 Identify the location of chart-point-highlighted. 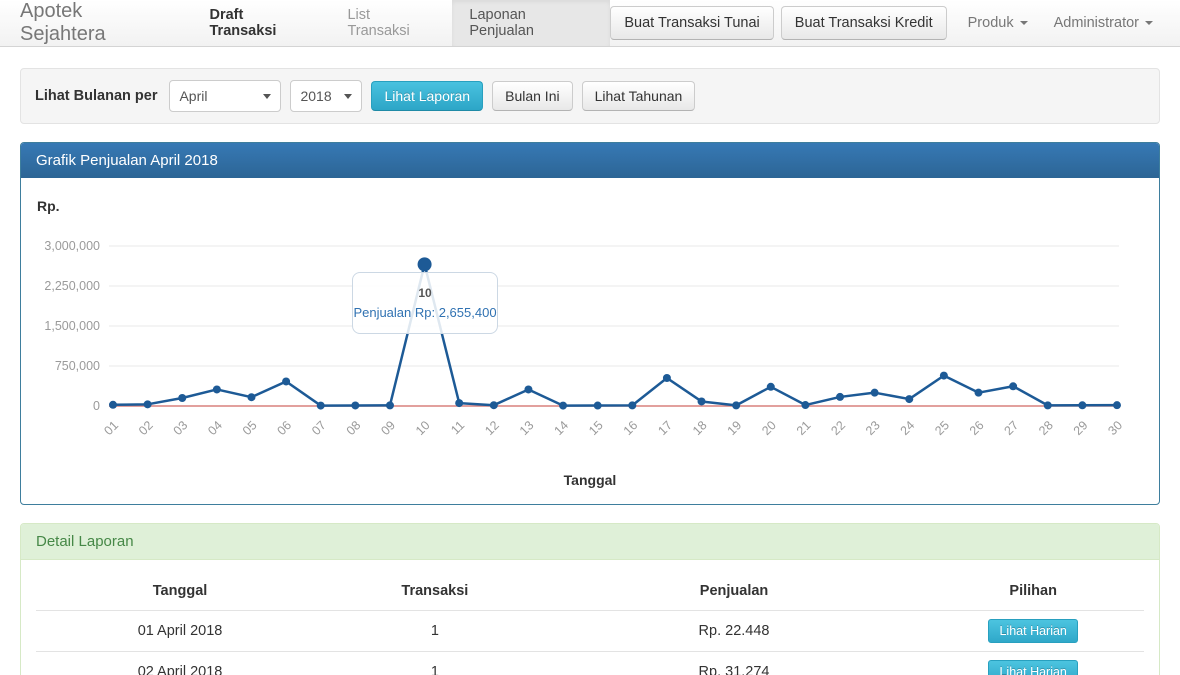
(424, 264).